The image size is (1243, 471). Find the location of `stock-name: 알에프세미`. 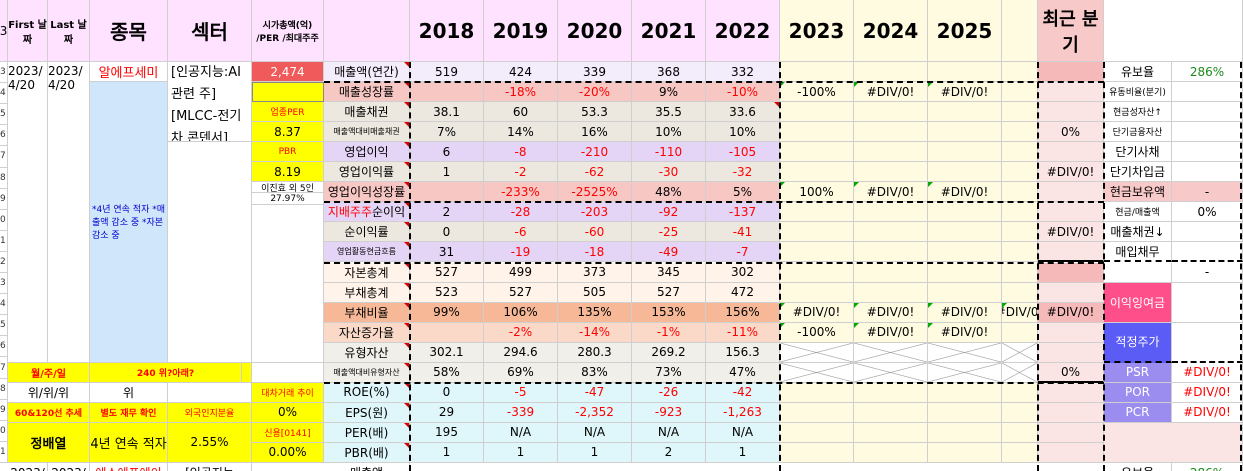

stock-name: 알에프세미 is located at coordinates (129, 72).